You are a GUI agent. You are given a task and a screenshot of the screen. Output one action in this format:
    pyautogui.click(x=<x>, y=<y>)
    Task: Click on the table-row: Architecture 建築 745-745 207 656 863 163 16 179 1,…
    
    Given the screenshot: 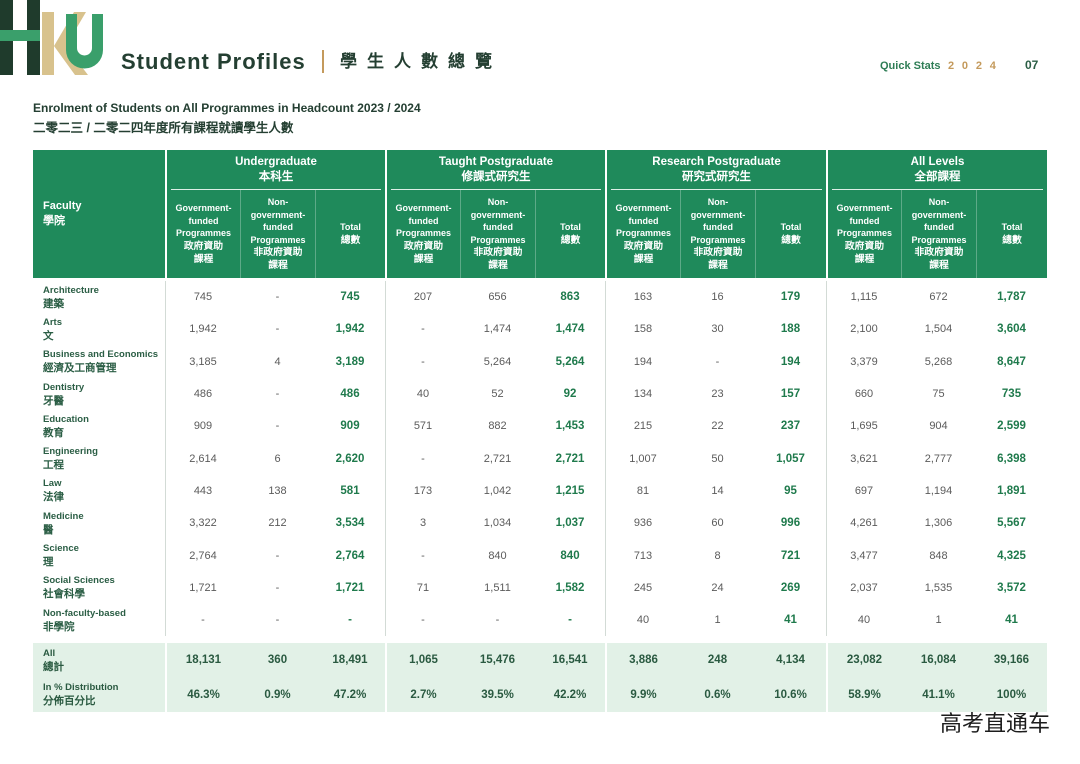 What is the action you would take?
    pyautogui.click(x=540, y=297)
    